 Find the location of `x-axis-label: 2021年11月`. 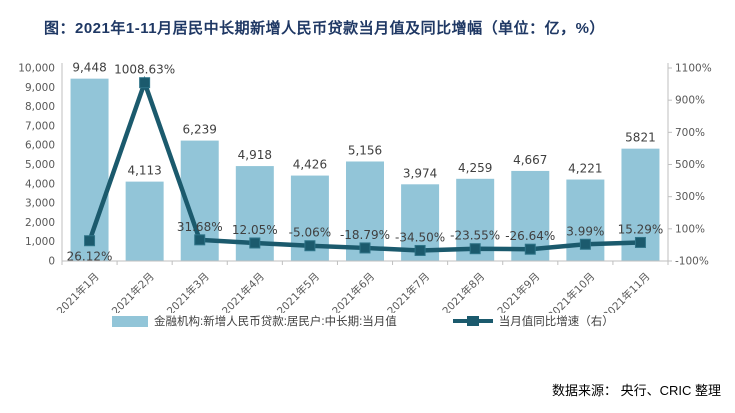

x-axis-label: 2021年11月 is located at coordinates (626, 291).